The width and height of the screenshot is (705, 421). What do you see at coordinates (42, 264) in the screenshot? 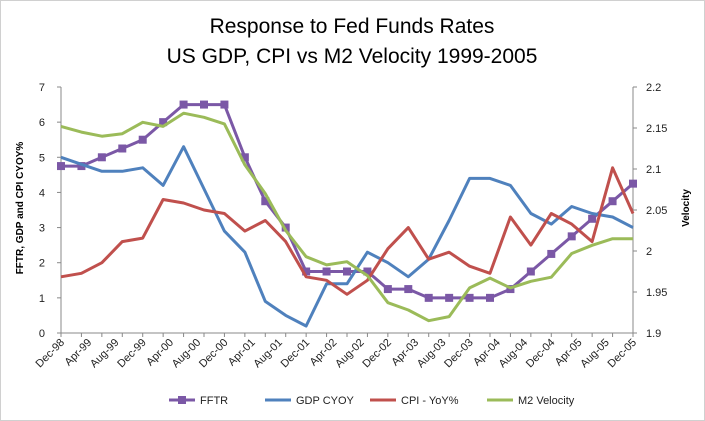
I see `y-left-tick-label: 2` at bounding box center [42, 264].